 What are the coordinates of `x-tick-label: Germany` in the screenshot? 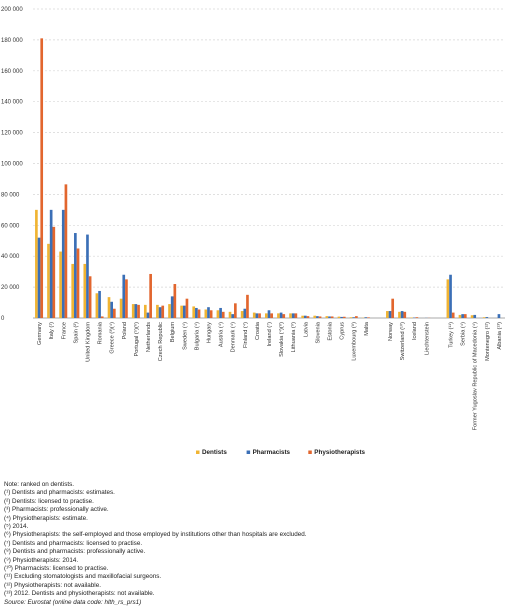 It's located at (40, 333).